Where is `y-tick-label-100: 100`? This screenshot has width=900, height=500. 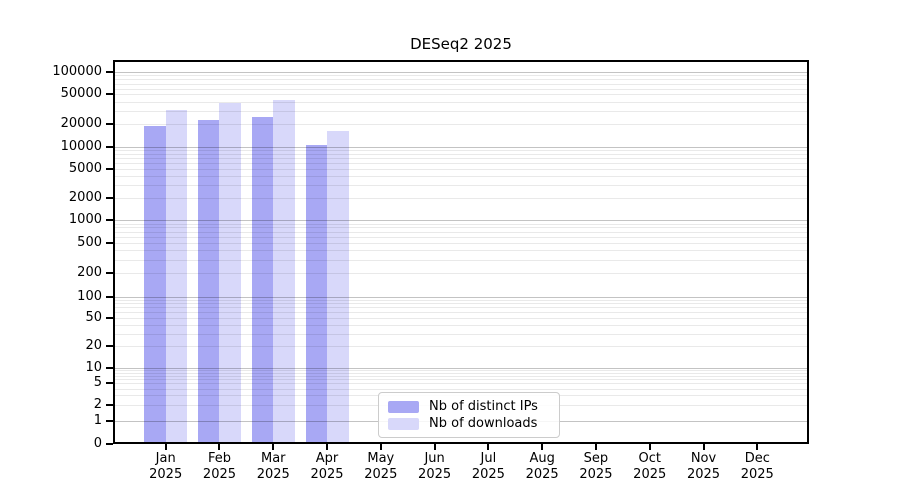 y-tick-label-100: 100 is located at coordinates (89, 296).